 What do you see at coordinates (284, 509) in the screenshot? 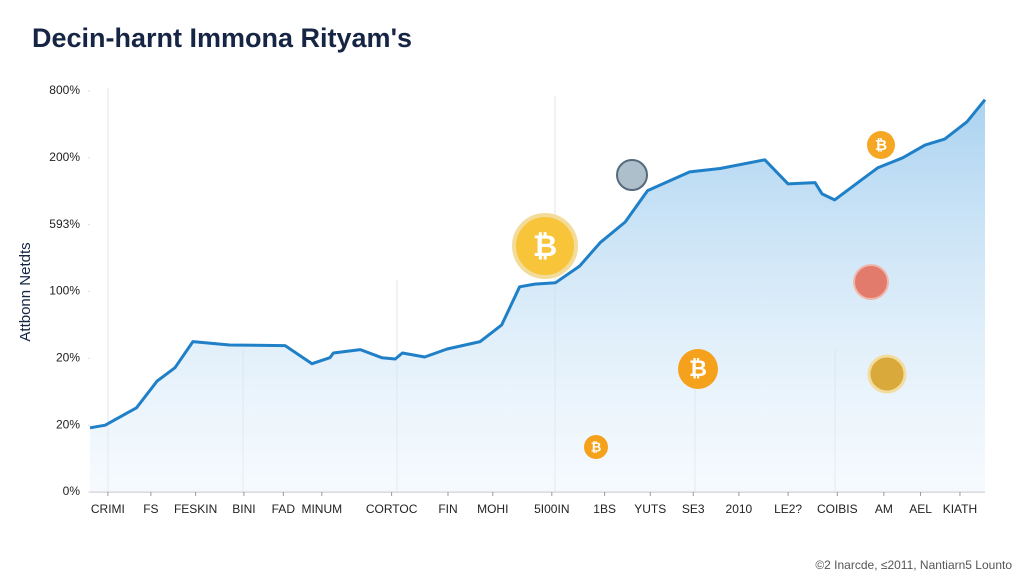
I see `x-tick-label: FAD` at bounding box center [284, 509].